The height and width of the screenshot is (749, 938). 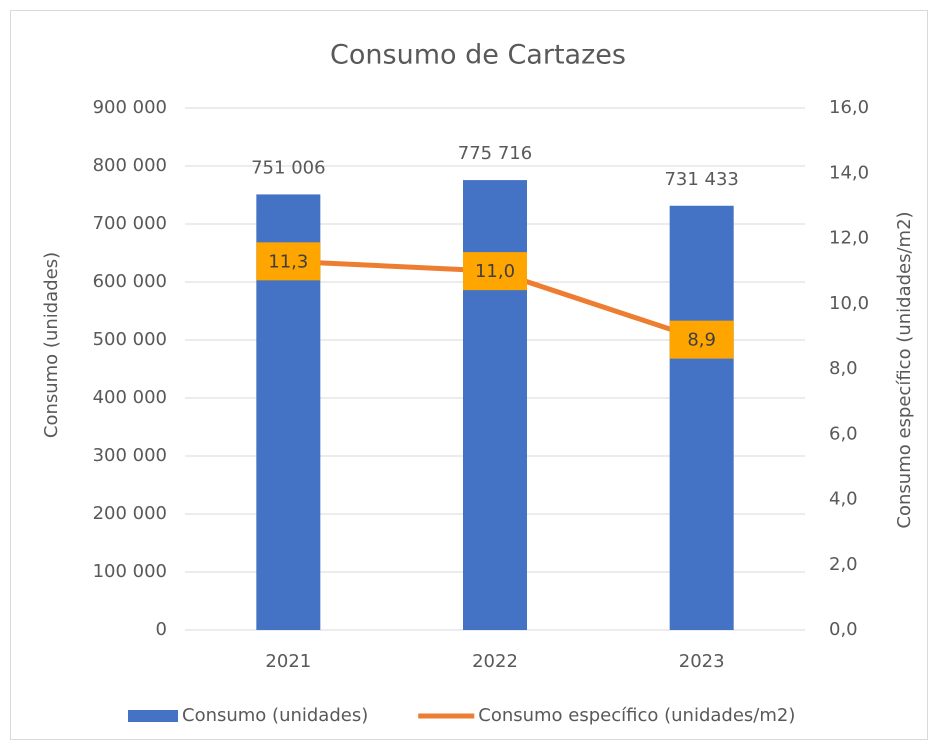 I want to click on y-tick-label: 0, so click(x=161, y=629).